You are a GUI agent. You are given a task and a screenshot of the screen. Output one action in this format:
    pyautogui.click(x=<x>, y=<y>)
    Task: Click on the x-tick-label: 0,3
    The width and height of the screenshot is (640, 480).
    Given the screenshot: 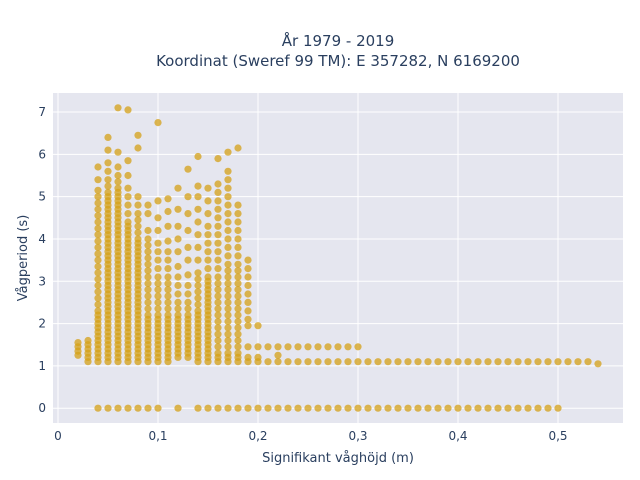 What is the action you would take?
    pyautogui.click(x=357, y=436)
    